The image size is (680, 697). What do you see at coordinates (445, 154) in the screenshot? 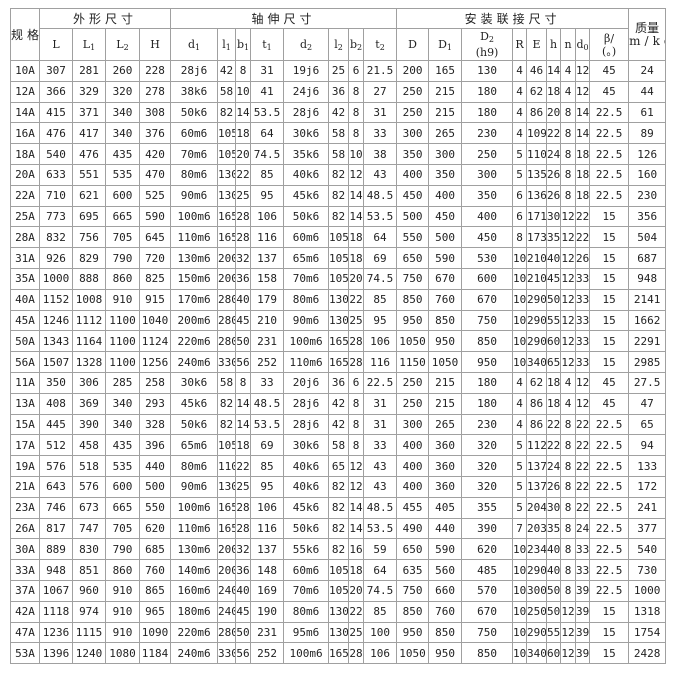
I see `table-cell: 300` at bounding box center [445, 154].